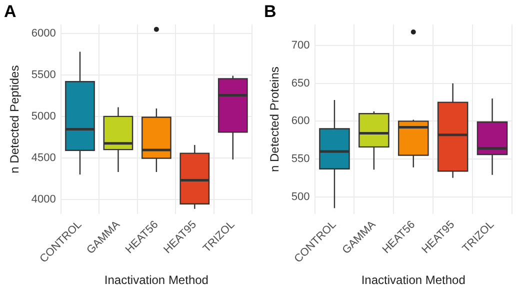 The height and width of the screenshot is (296, 520). What do you see at coordinates (43, 158) in the screenshot?
I see `y-tick-label: 4500` at bounding box center [43, 158].